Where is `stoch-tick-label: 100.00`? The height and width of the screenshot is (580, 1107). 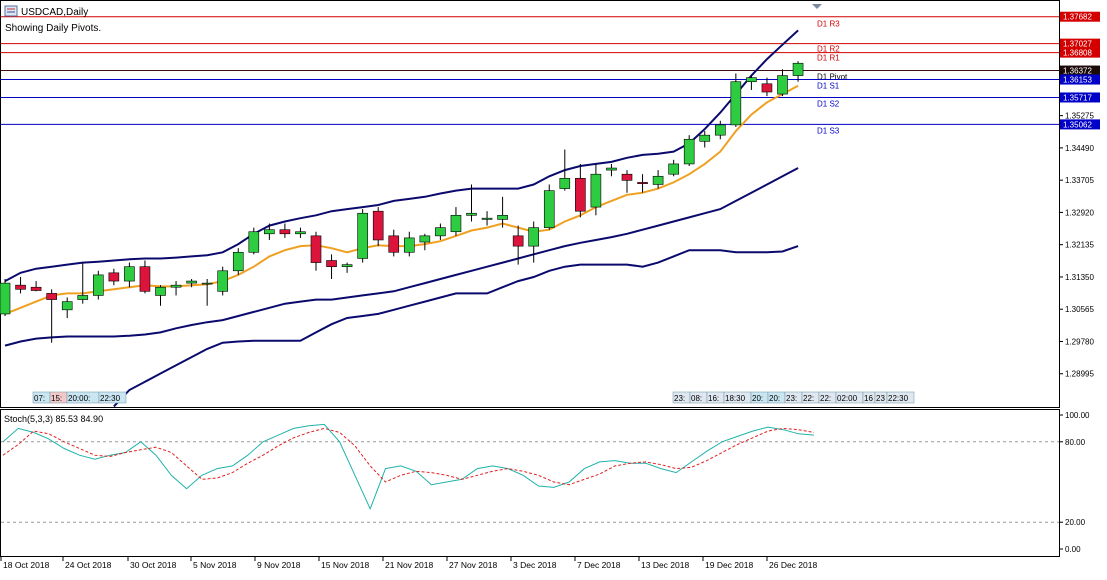
stoch-tick-label: 100.00 is located at coordinates (1077, 415).